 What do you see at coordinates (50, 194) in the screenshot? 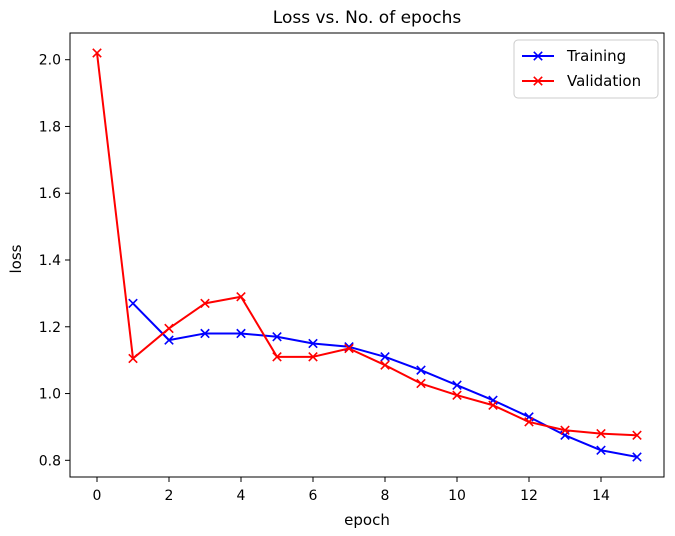
I see `y-tick-label: 1.6` at bounding box center [50, 194].